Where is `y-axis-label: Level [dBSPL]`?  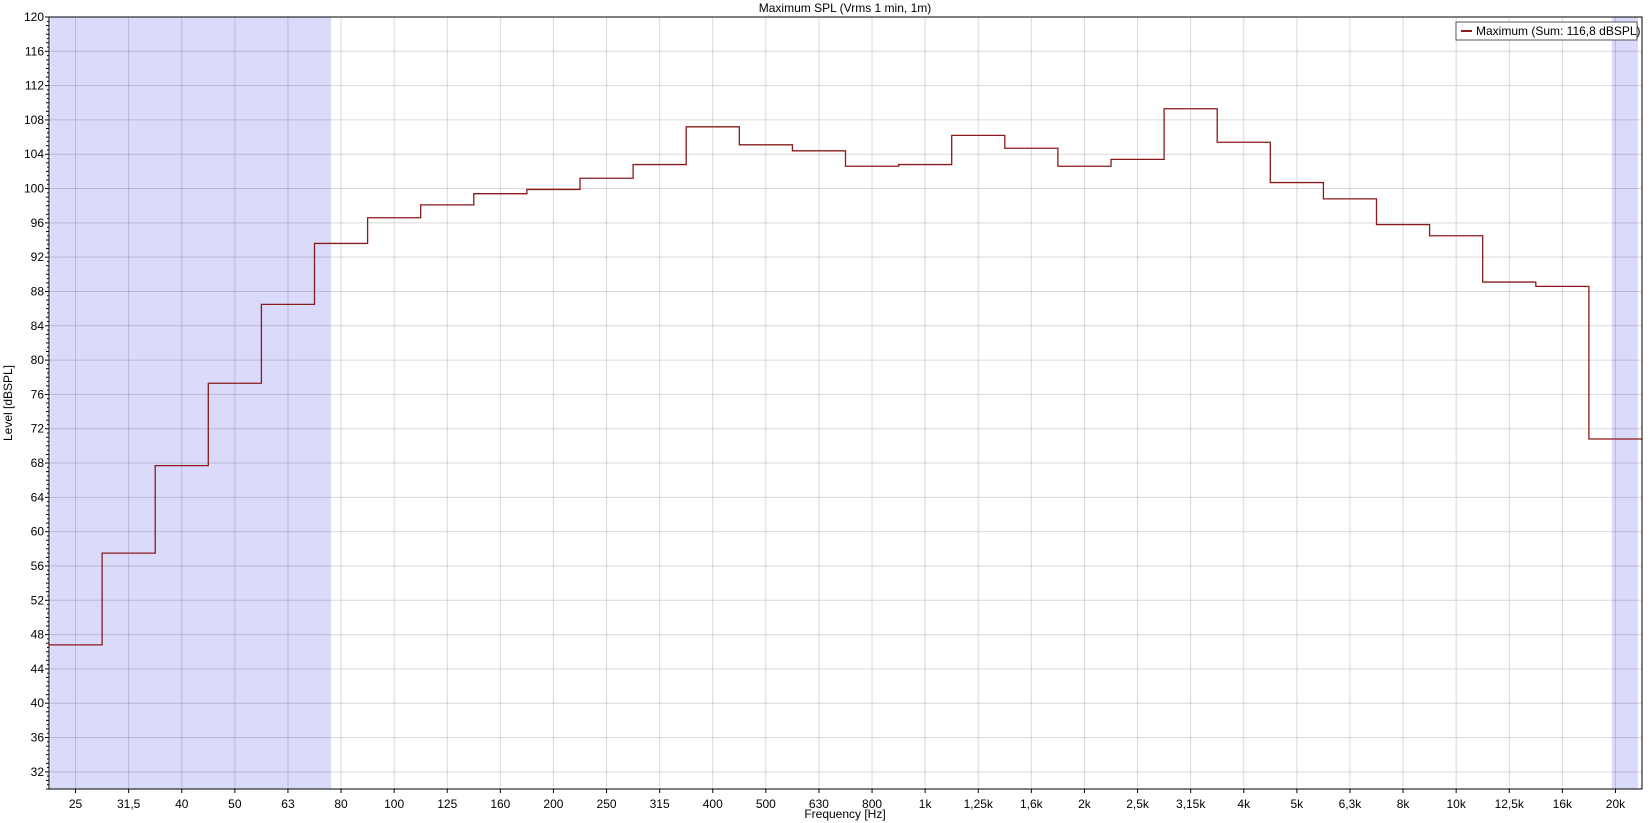
y-axis-label: Level [dBSPL] is located at coordinates (8, 403).